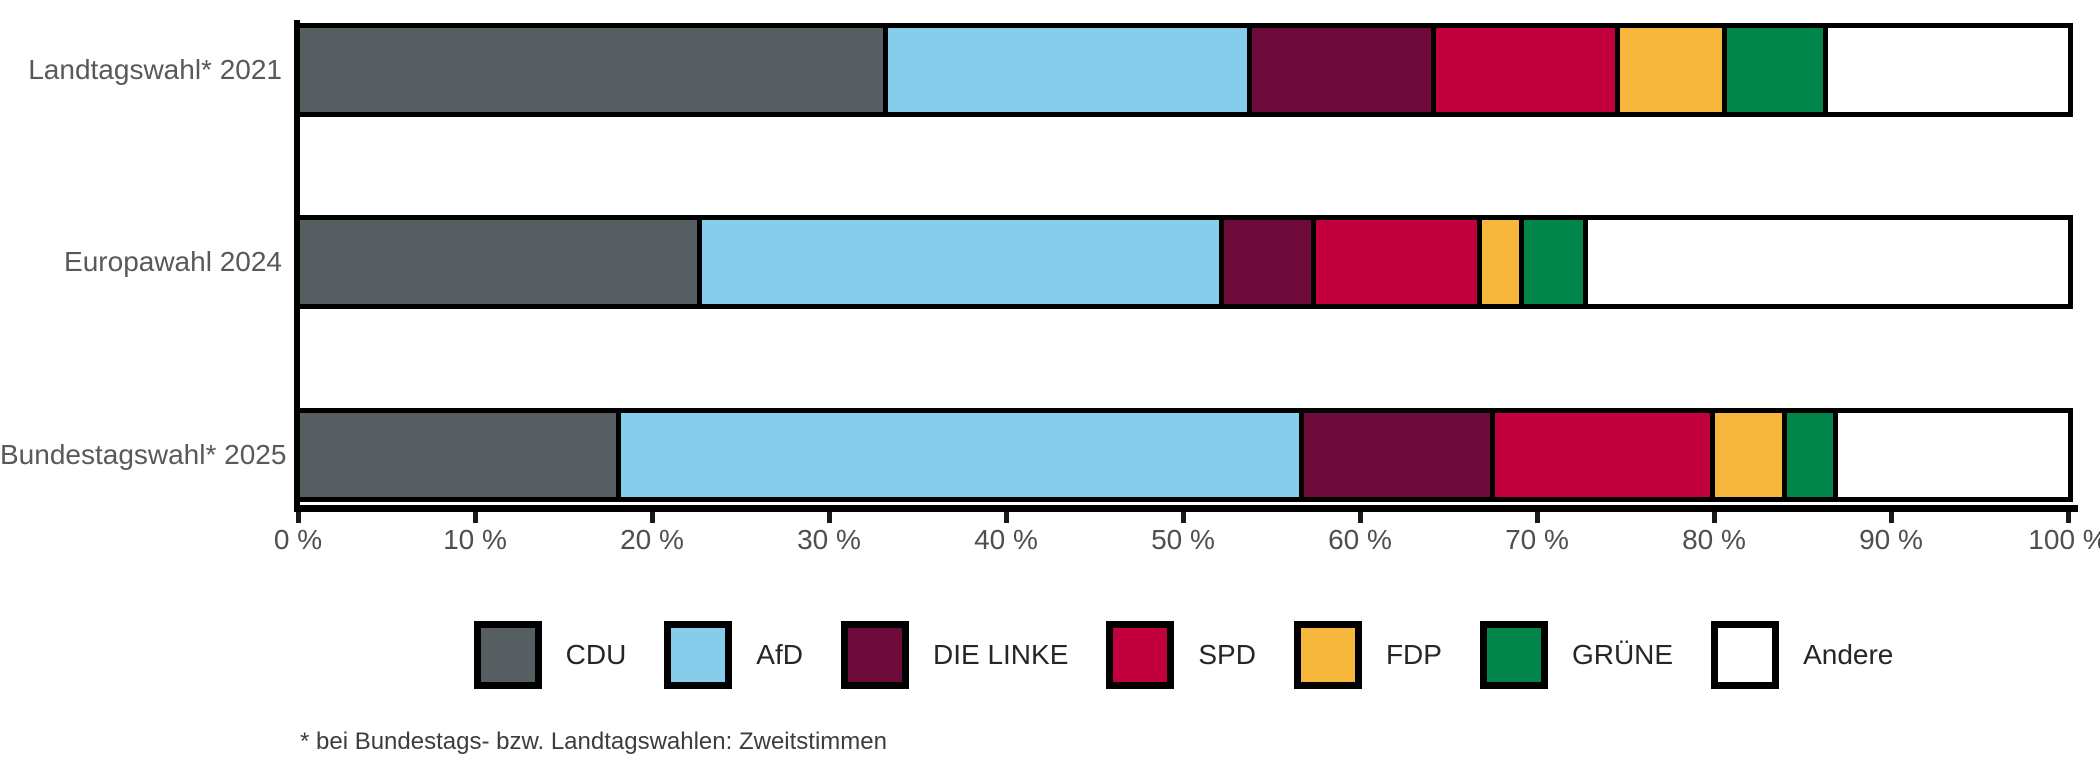 Image resolution: width=2100 pixels, height=780 pixels. Describe the element at coordinates (143, 454) in the screenshot. I see `row-label-bundestagswahl-2025: Bundestagswahl* 2025` at that location.